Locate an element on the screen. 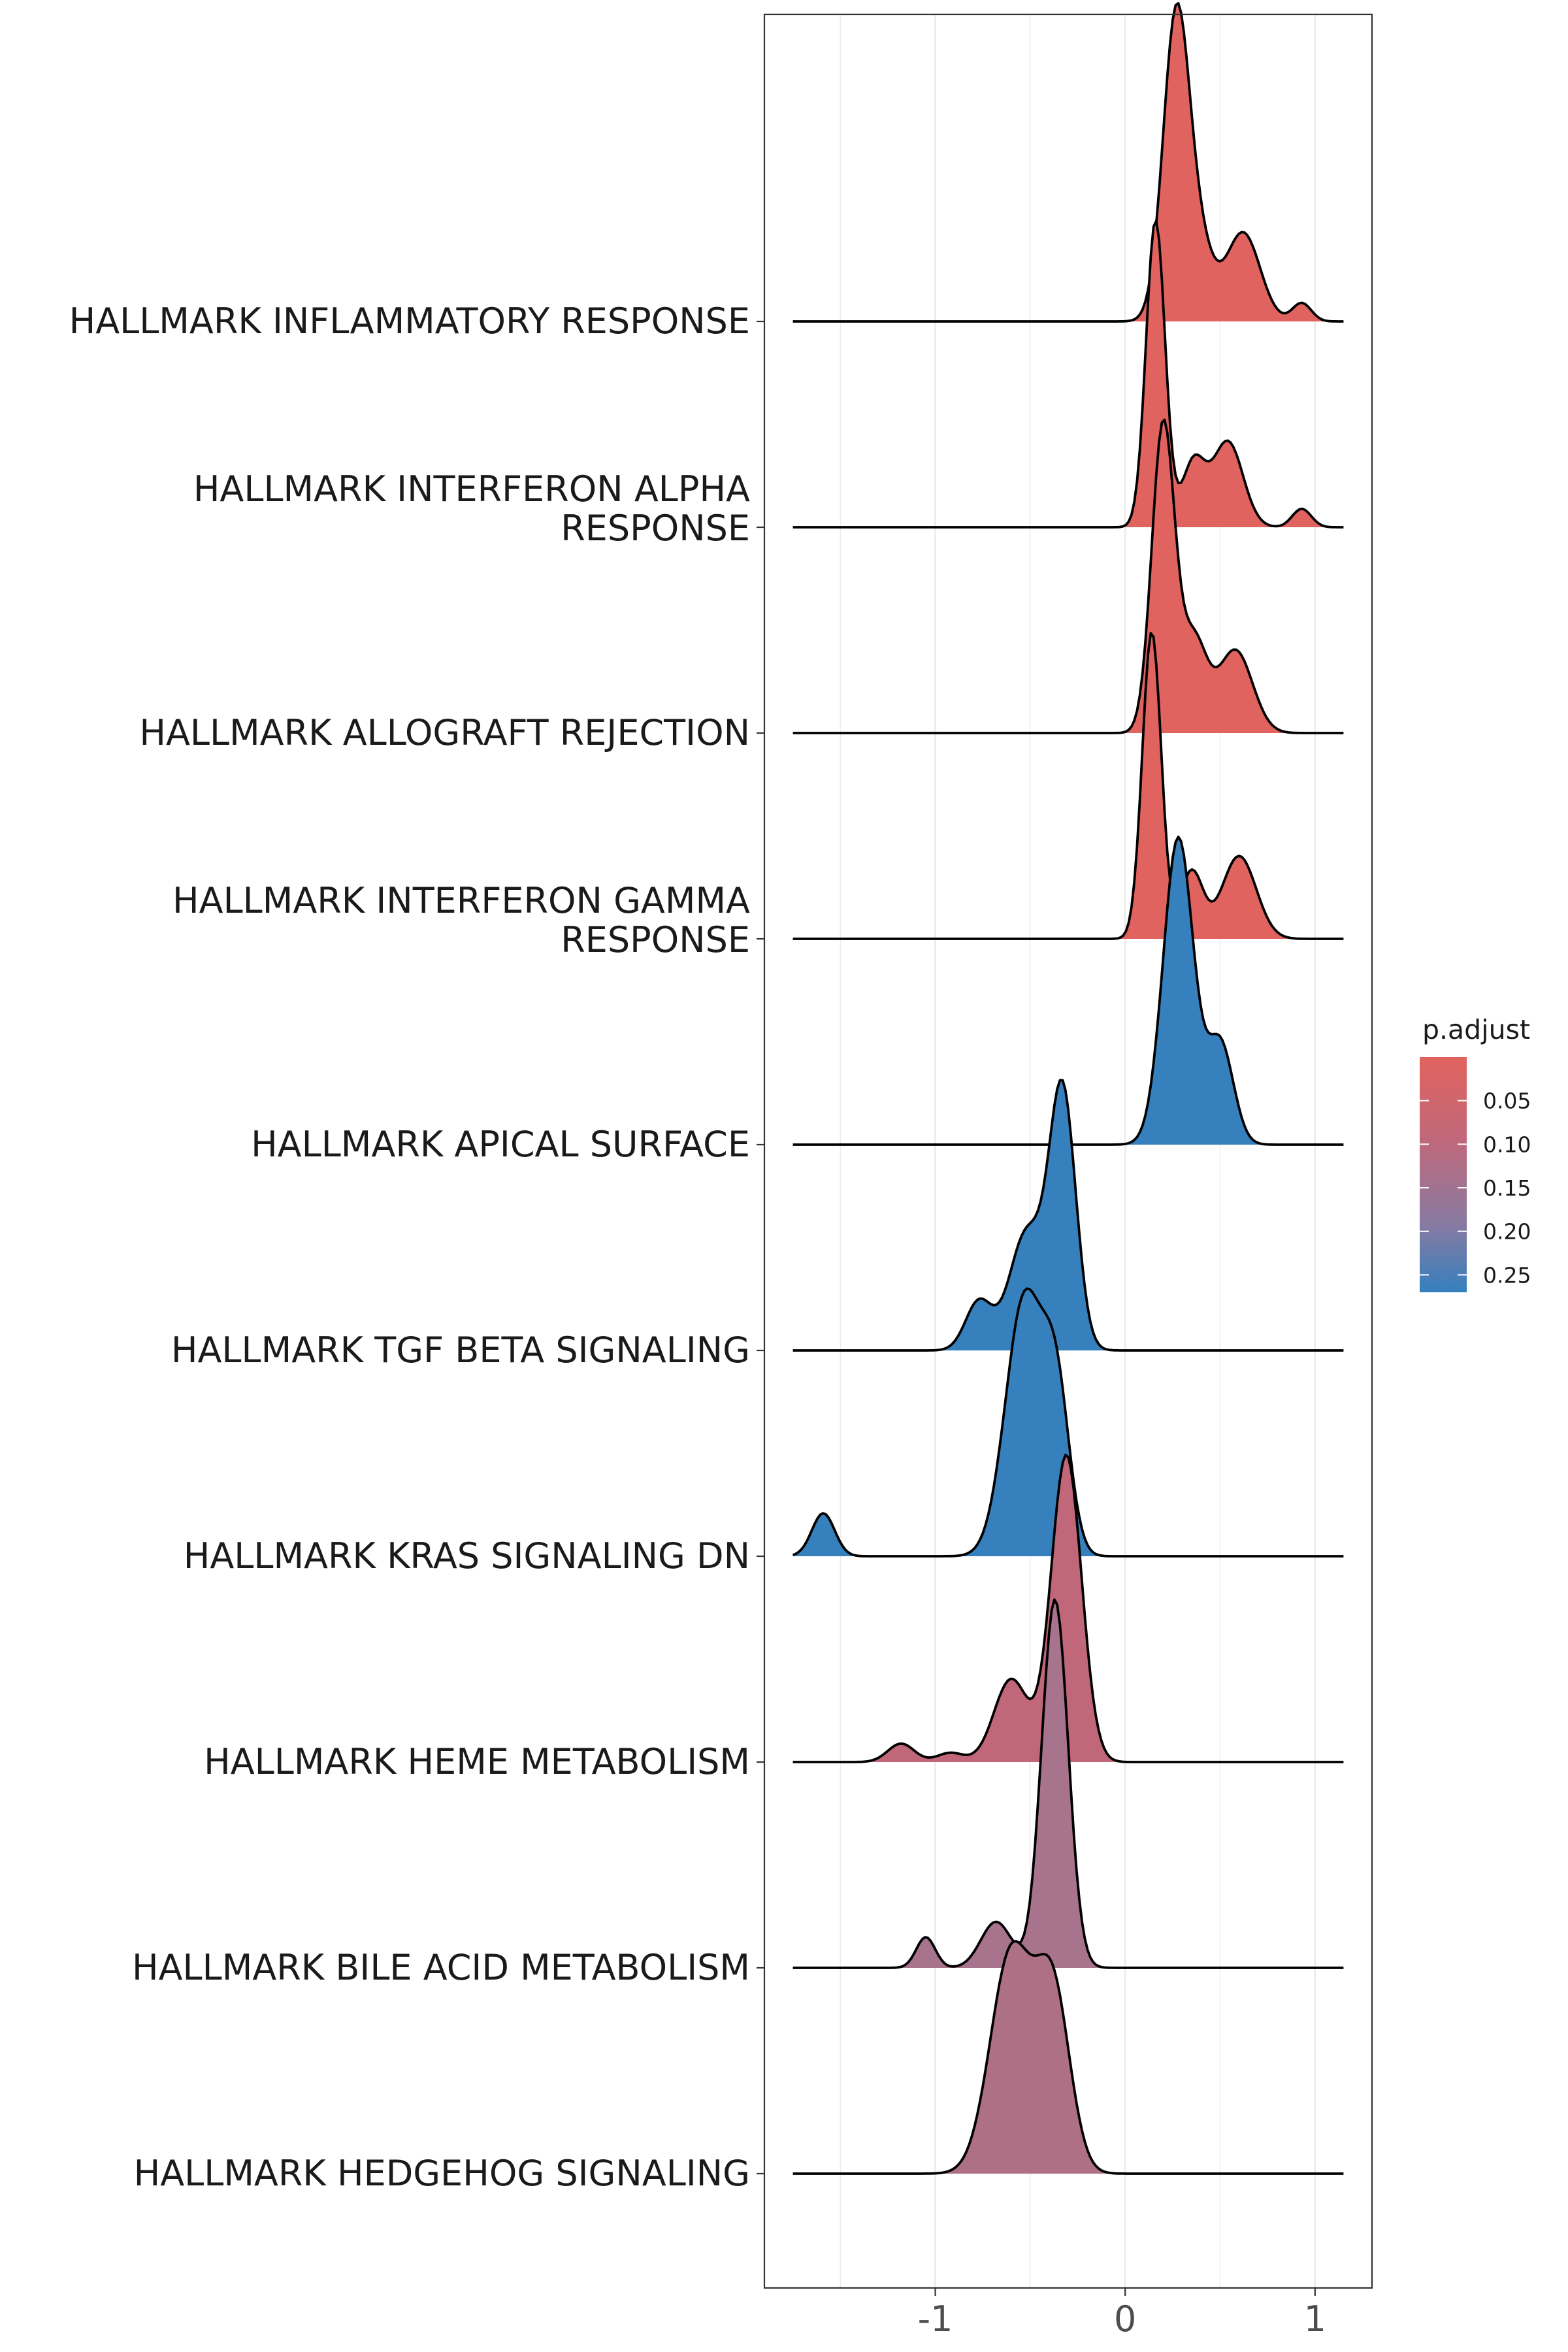  y-tick-label: HALLMARK BILE ACID METABOLISM is located at coordinates (441, 1967).